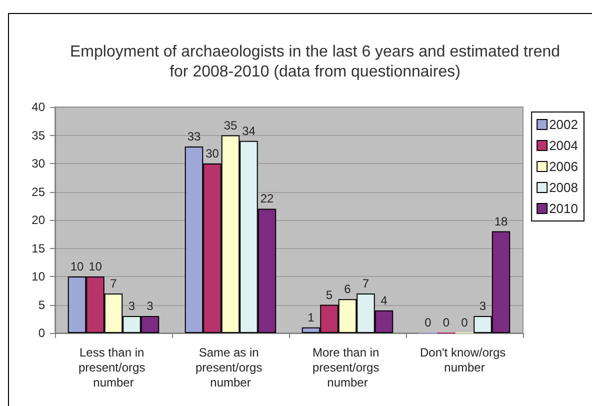  Describe the element at coordinates (563, 187) in the screenshot. I see `legend-label: 2008` at that location.